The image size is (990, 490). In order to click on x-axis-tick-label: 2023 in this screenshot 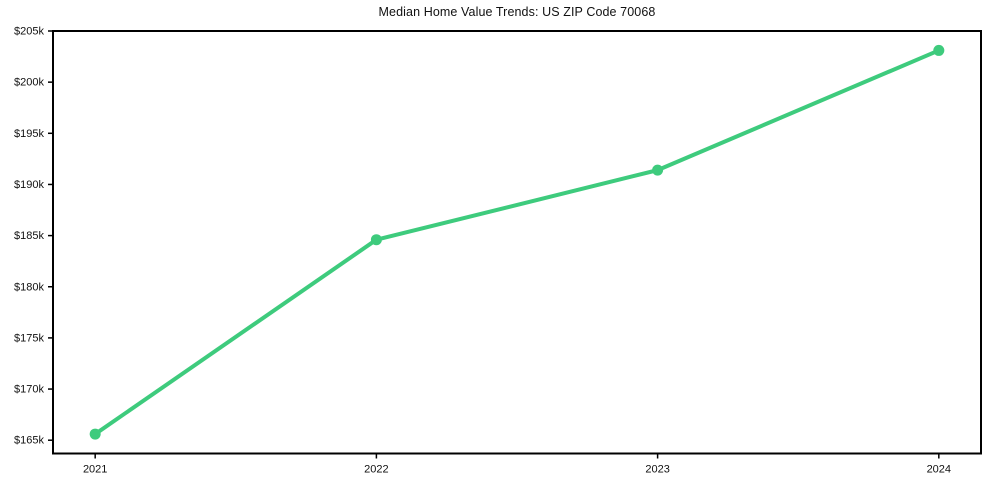, I will do `click(657, 470)`.